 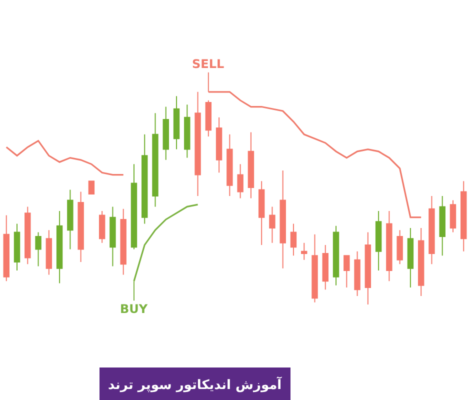 I want to click on annotation: BUY, so click(x=134, y=309).